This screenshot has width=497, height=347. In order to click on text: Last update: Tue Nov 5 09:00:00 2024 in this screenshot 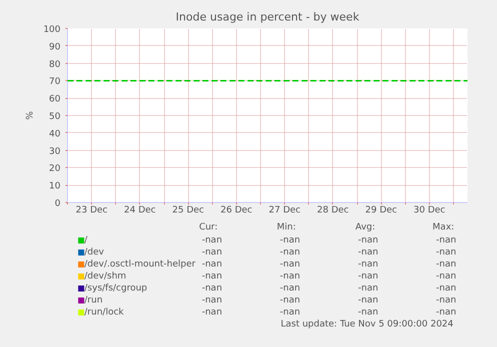, I will do `click(367, 325)`.